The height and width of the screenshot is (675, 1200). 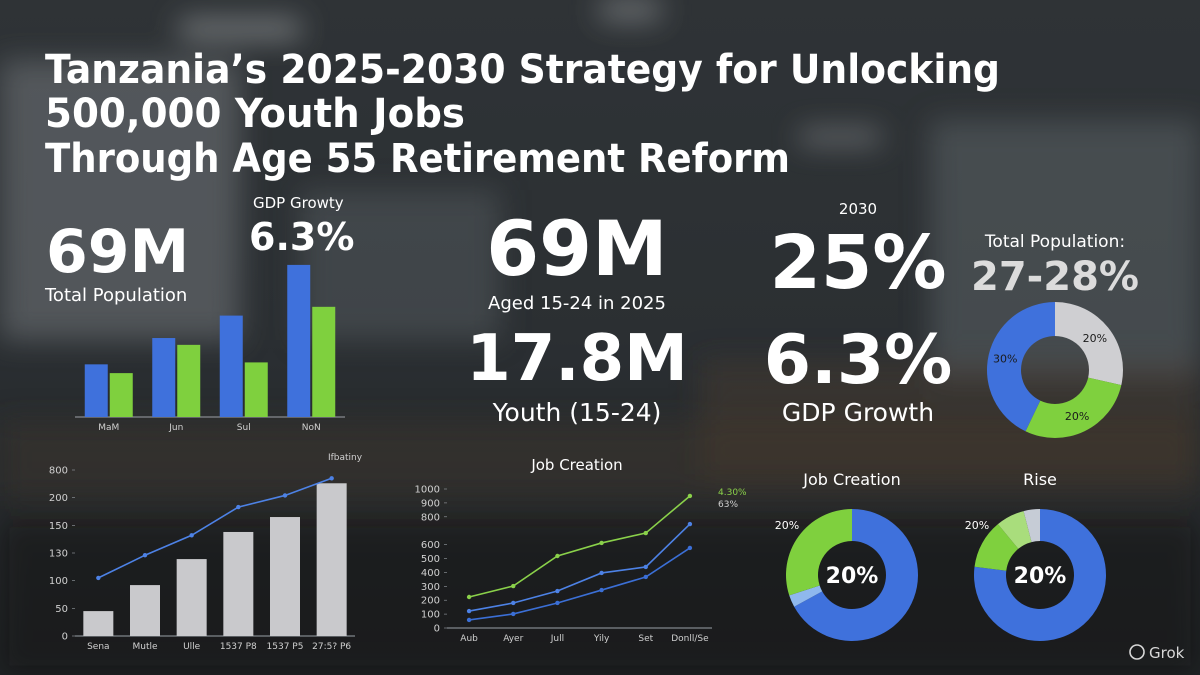 I want to click on stat-label: Total Population, so click(x=115, y=295).